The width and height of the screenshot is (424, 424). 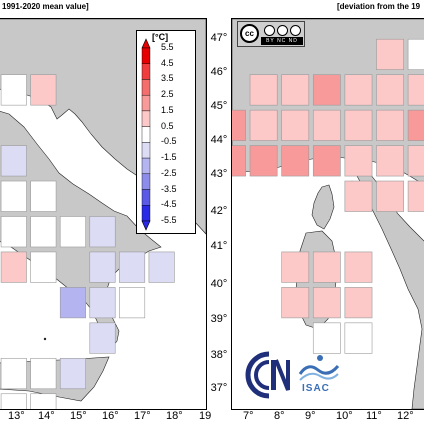 What do you see at coordinates (167, 94) in the screenshot?
I see `legend-tick-label: 2.5` at bounding box center [167, 94].